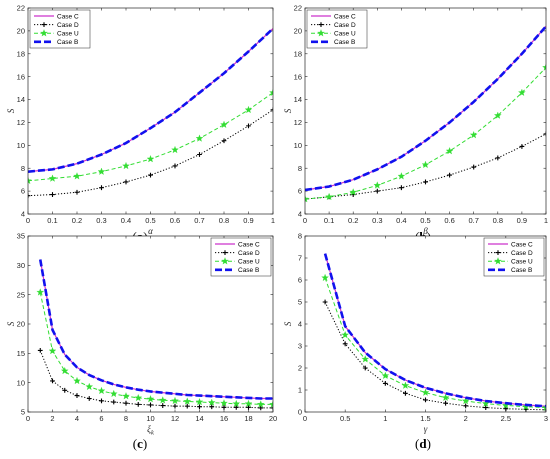  I want to click on legend-label: Case C, so click(249, 244).